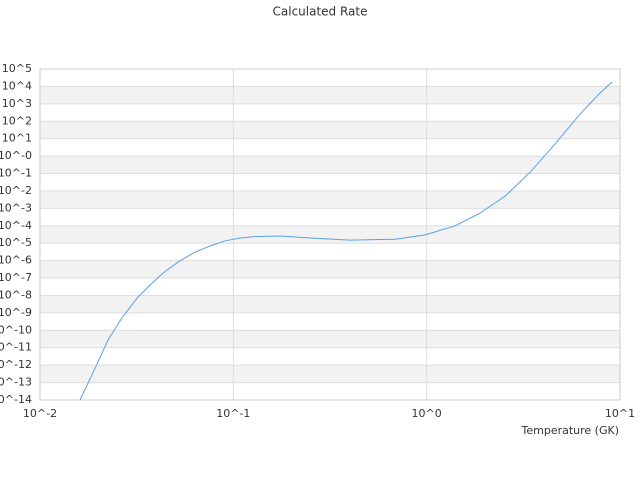 The height and width of the screenshot is (480, 640). What do you see at coordinates (16, 225) in the screenshot?
I see `y-tick-label: 10^-4` at bounding box center [16, 225].